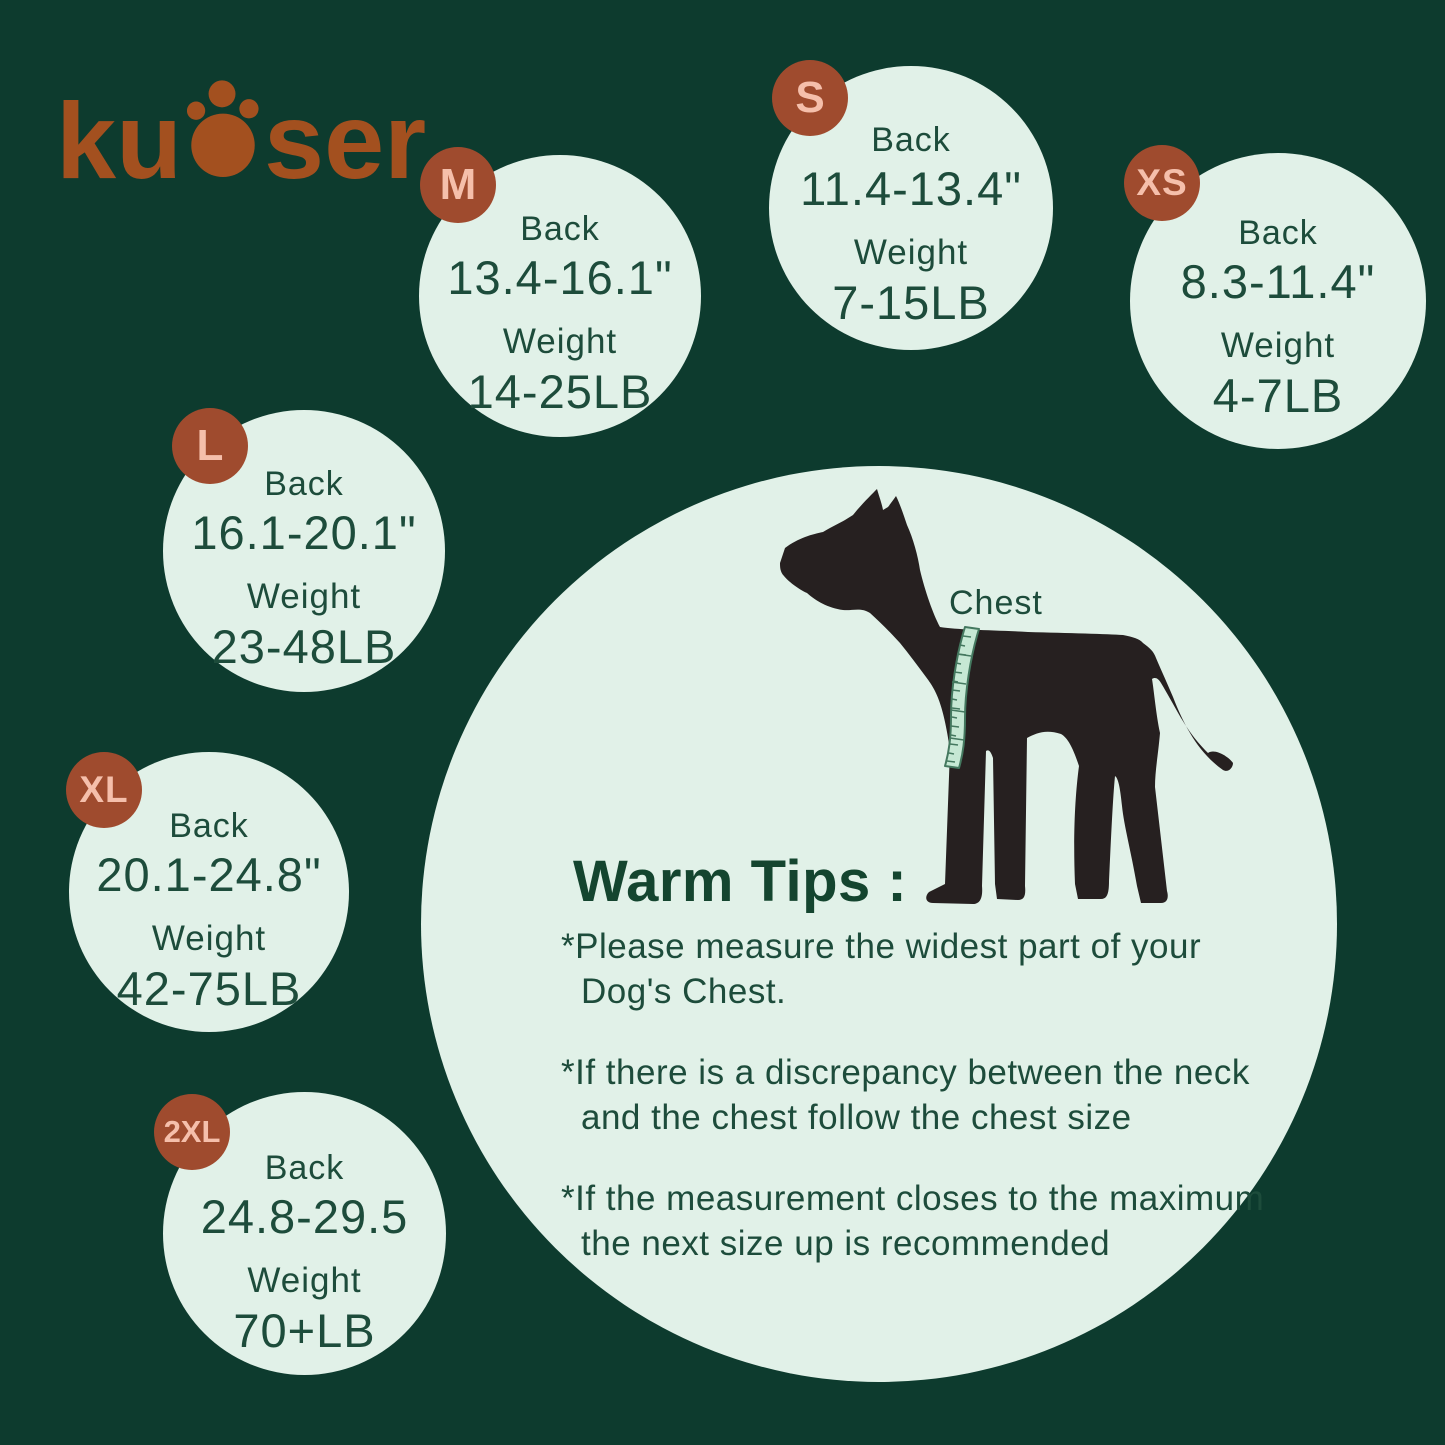  Describe the element at coordinates (210, 446) in the screenshot. I see `size-badge-l: L` at that location.